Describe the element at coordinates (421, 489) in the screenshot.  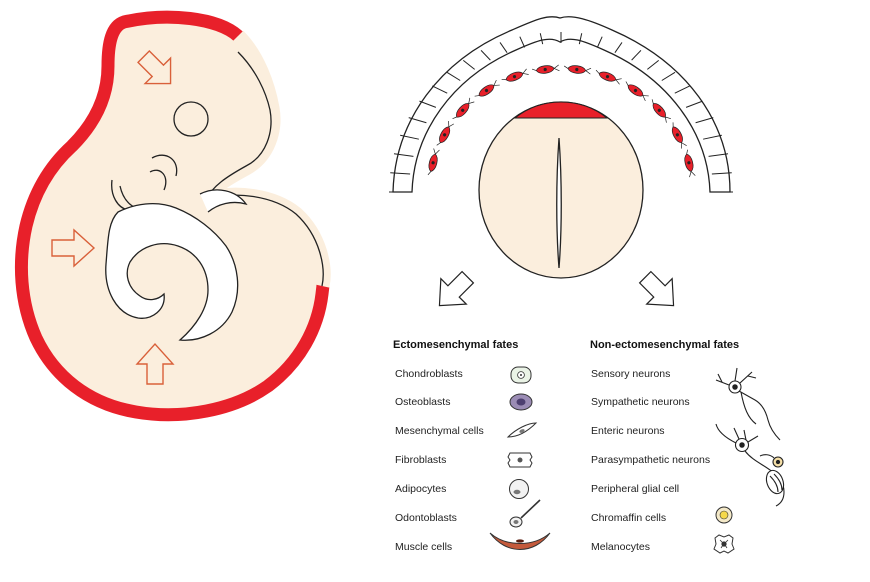
I see `ecto-fate-label: Adipocytes` at that location.